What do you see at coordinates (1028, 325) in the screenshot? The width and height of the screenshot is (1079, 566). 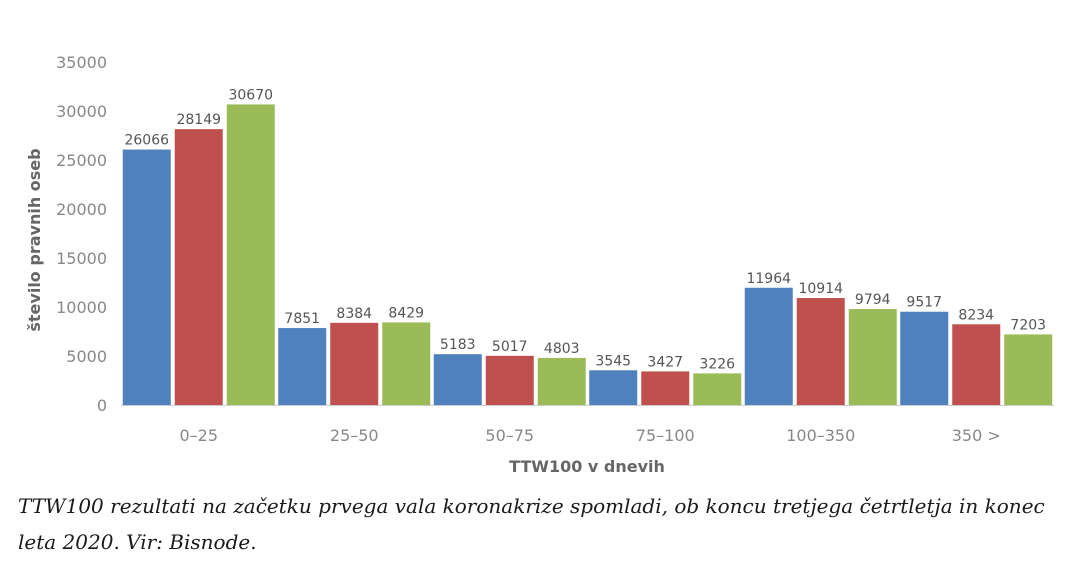 I see `data-label: 7203` at bounding box center [1028, 325].